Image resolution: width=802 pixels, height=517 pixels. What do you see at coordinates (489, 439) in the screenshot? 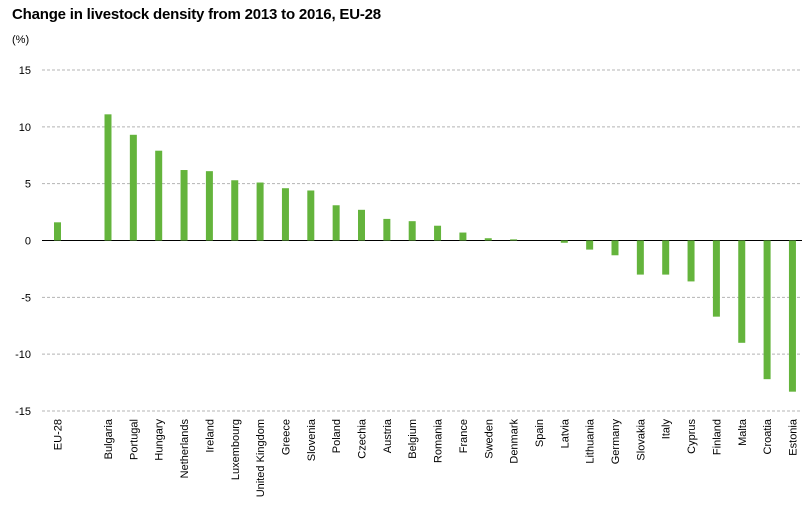
I see `x-category-label: Sweden` at bounding box center [489, 439].